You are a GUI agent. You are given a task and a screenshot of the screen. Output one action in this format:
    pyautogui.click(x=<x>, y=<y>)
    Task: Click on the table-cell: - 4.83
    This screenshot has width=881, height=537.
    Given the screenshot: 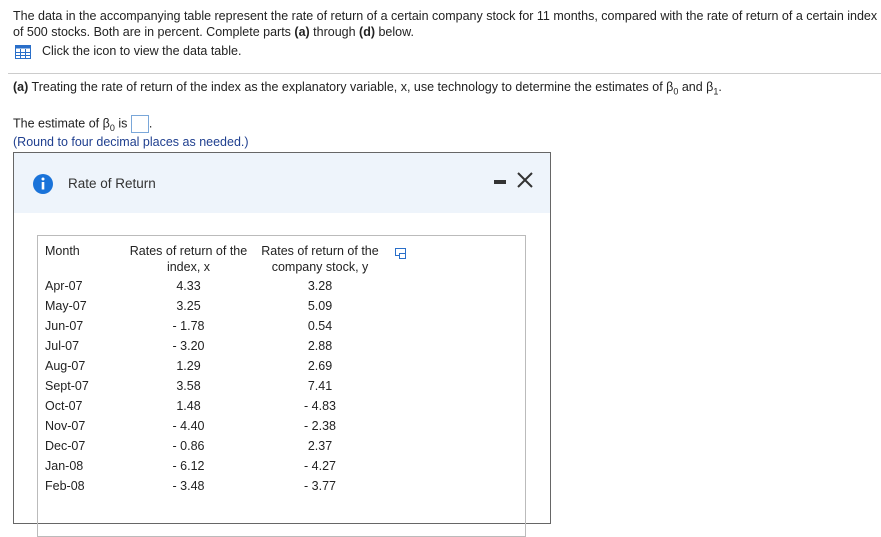 What is the action you would take?
    pyautogui.click(x=320, y=406)
    